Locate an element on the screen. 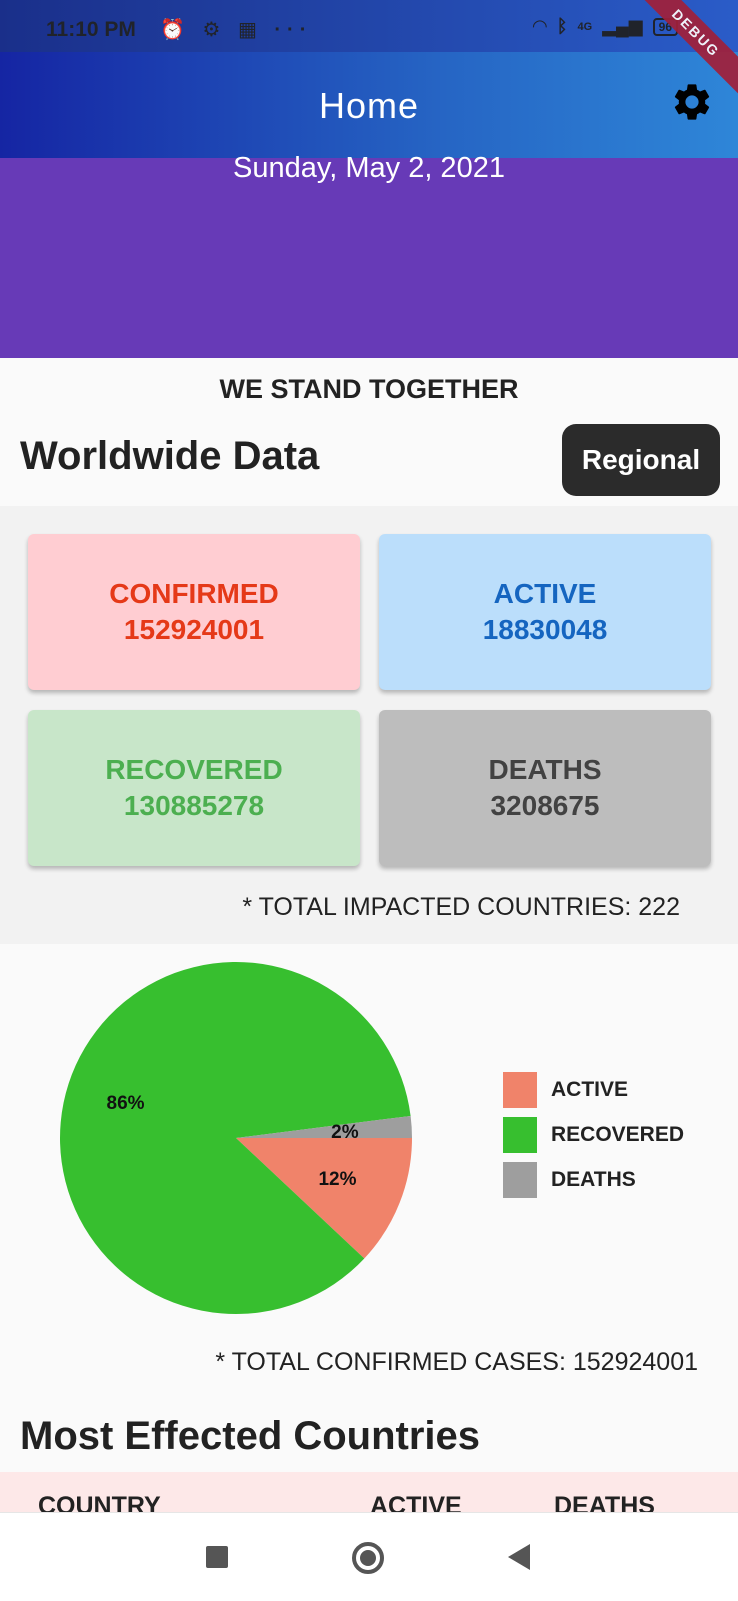 This screenshot has height=1601, width=738. pie-label-recovered: 86% is located at coordinates (126, 1103).